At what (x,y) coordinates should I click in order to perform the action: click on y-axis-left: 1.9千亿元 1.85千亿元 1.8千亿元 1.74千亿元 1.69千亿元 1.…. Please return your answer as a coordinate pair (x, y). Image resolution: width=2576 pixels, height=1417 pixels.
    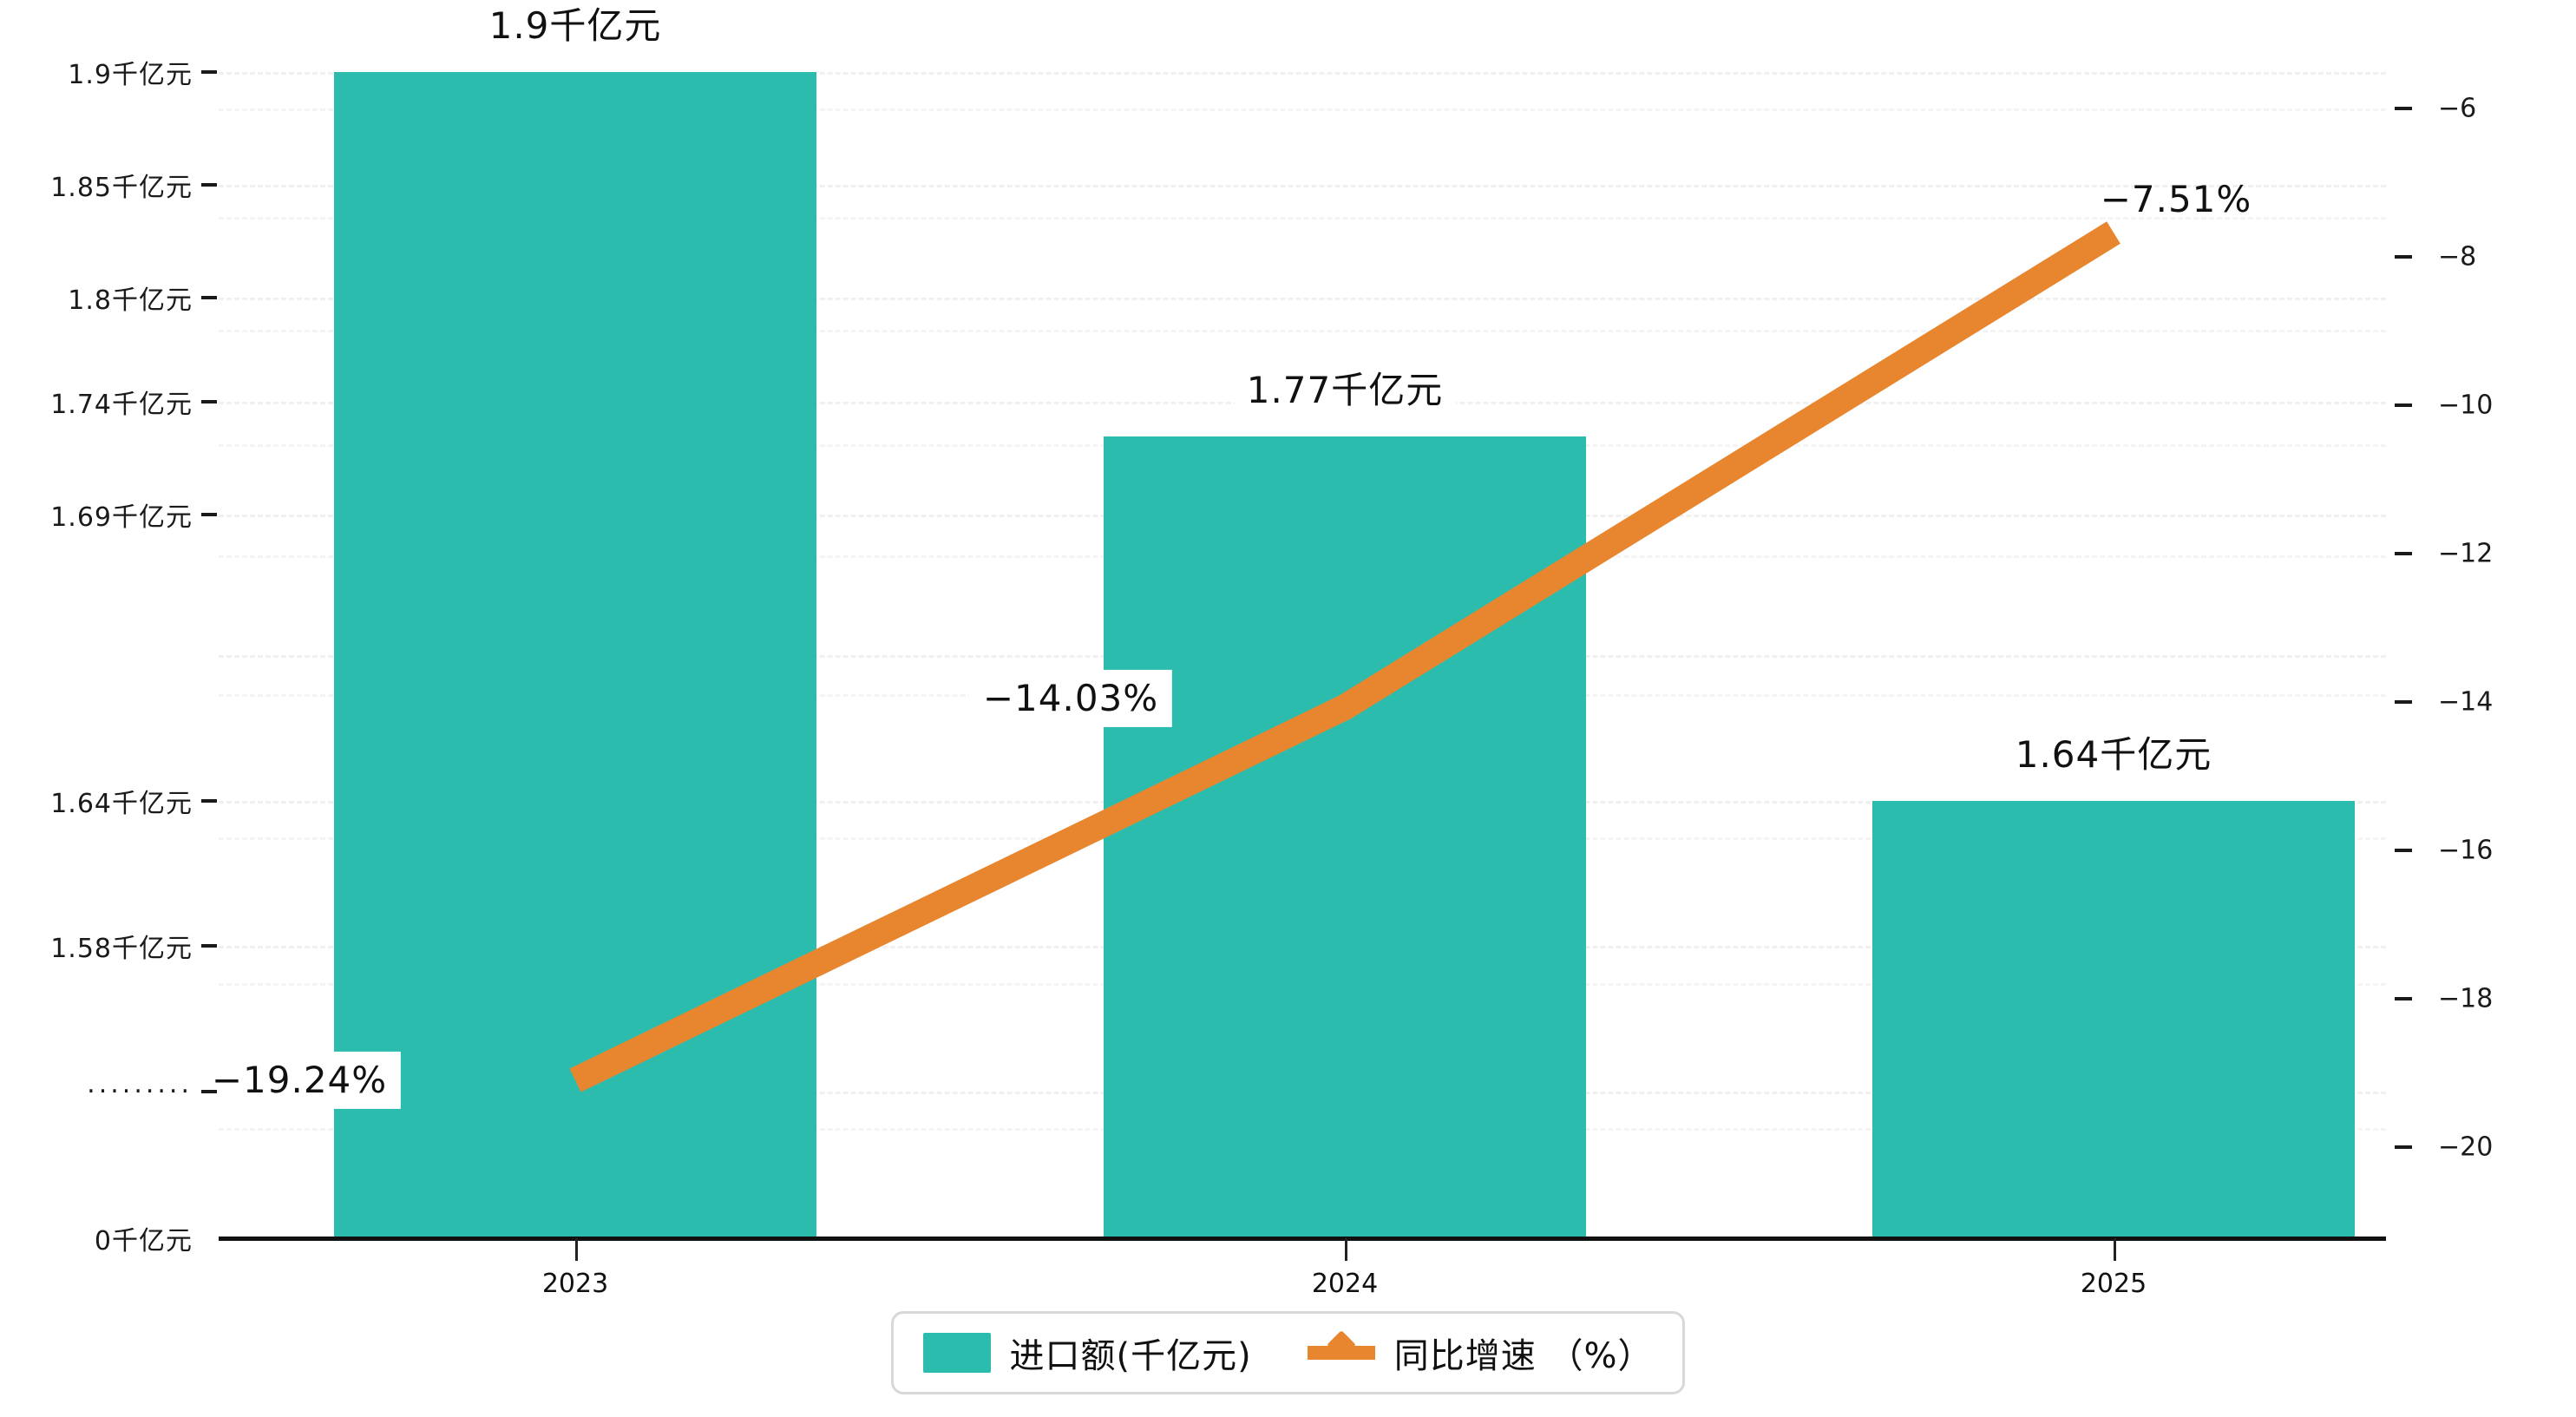
    Looking at the image, I should click on (109, 628).